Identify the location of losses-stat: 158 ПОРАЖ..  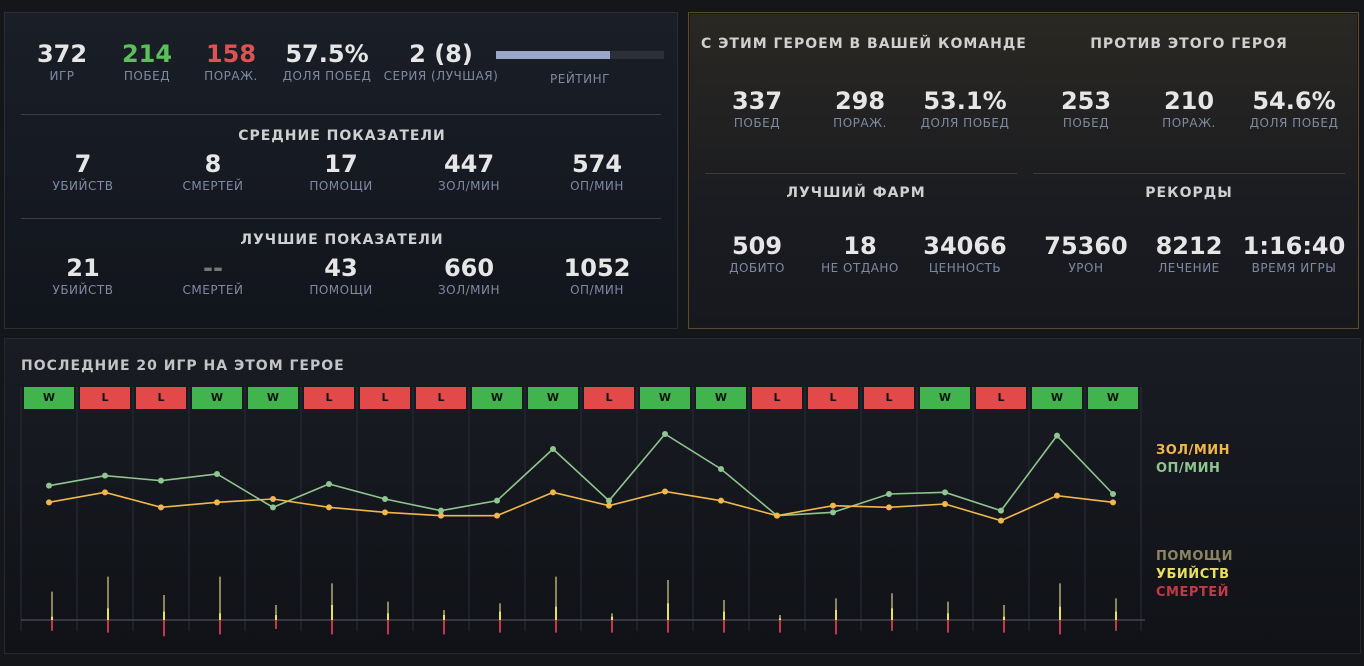
(231, 62).